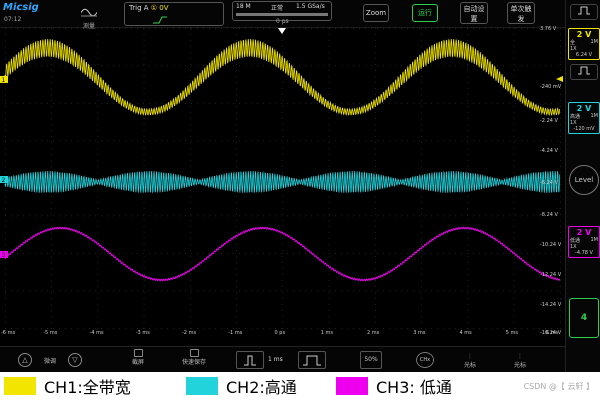 This screenshot has height=400, width=600. Describe the element at coordinates (194, 357) in the screenshot. I see `quick-save-button: 快速保存` at that location.